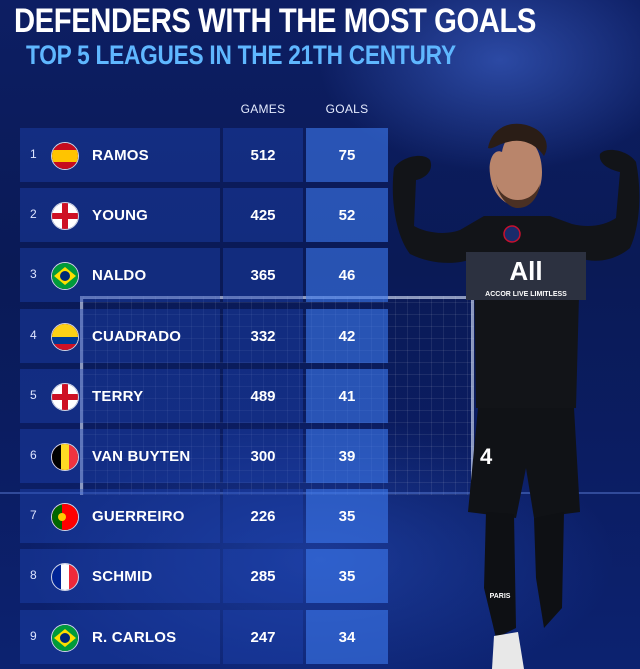 This screenshot has height=669, width=640. I want to click on table-row: 5 TERRY 489 41, so click(205, 395).